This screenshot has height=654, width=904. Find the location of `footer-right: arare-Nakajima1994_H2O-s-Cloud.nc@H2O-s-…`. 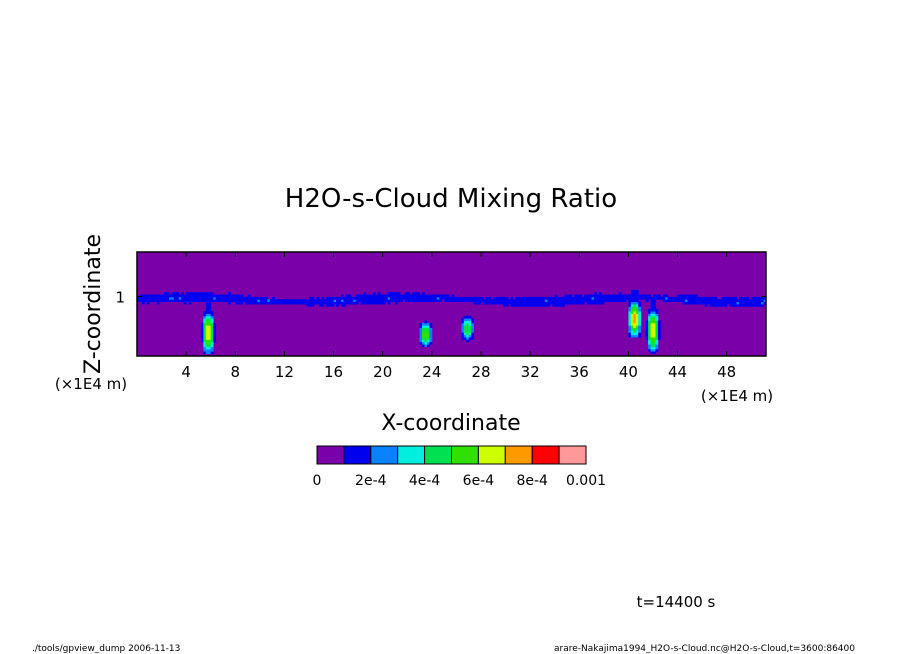

footer-right: arare-Nakajima1994_H2O-s-Cloud.nc@H2O-s-… is located at coordinates (704, 649).